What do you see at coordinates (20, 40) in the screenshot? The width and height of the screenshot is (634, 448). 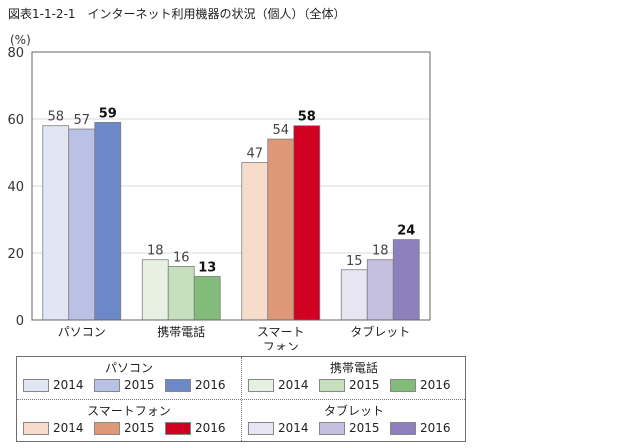 I see `y-axis-unit: (%)` at bounding box center [20, 40].